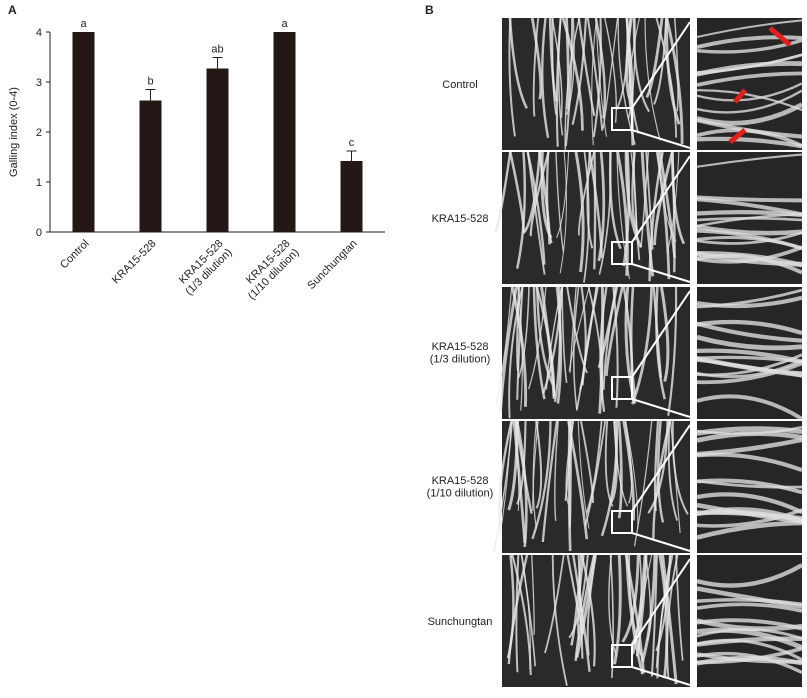 The height and width of the screenshot is (698, 807). What do you see at coordinates (39, 33) in the screenshot?
I see `y-tick-label: 4` at bounding box center [39, 33].